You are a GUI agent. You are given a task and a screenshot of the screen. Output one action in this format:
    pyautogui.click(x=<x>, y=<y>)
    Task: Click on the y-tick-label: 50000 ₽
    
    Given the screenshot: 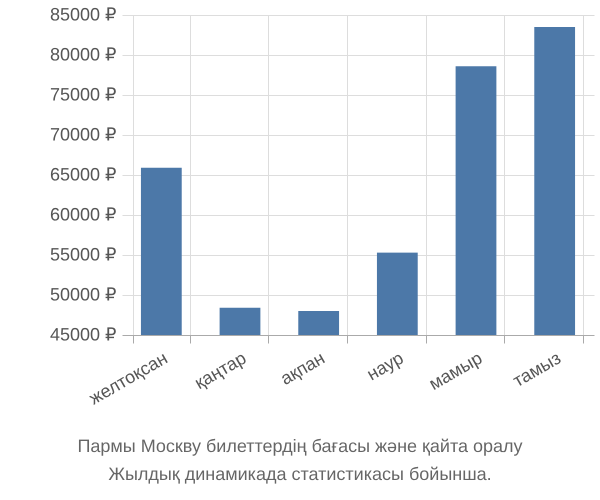 What is the action you would take?
    pyautogui.click(x=83, y=294)
    